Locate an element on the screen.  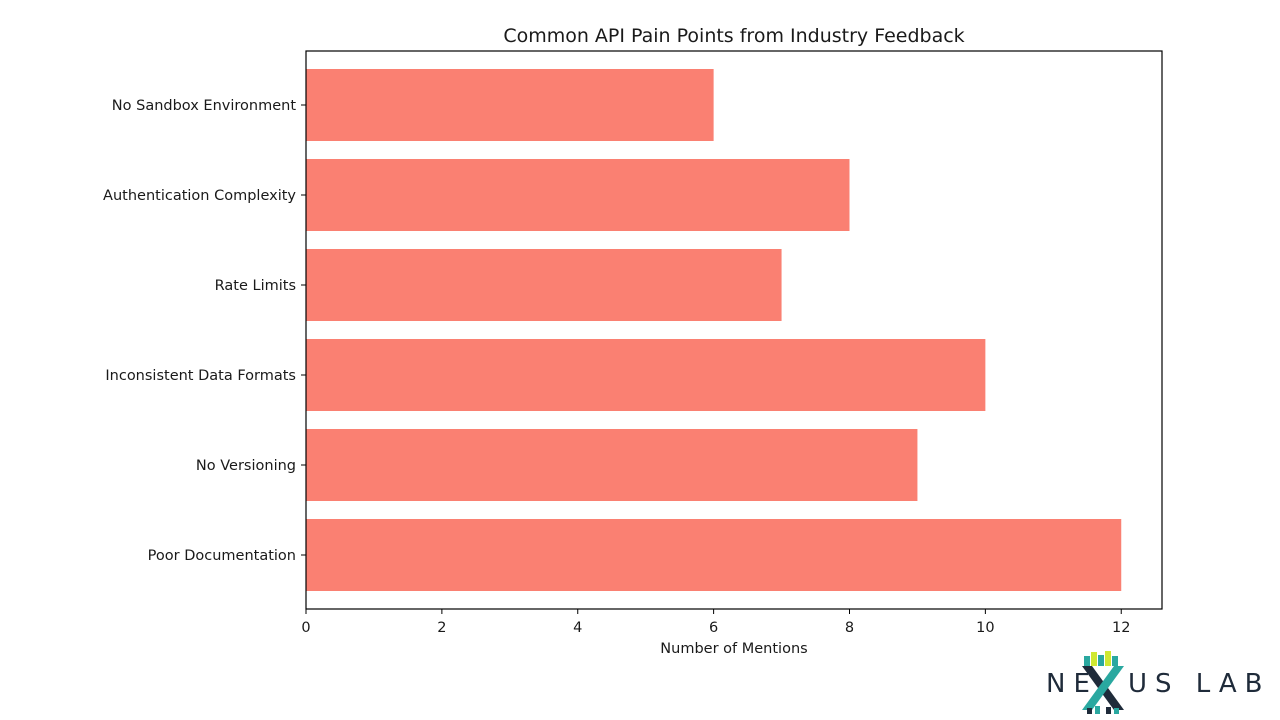
x-tick-label: 8 is located at coordinates (849, 628).